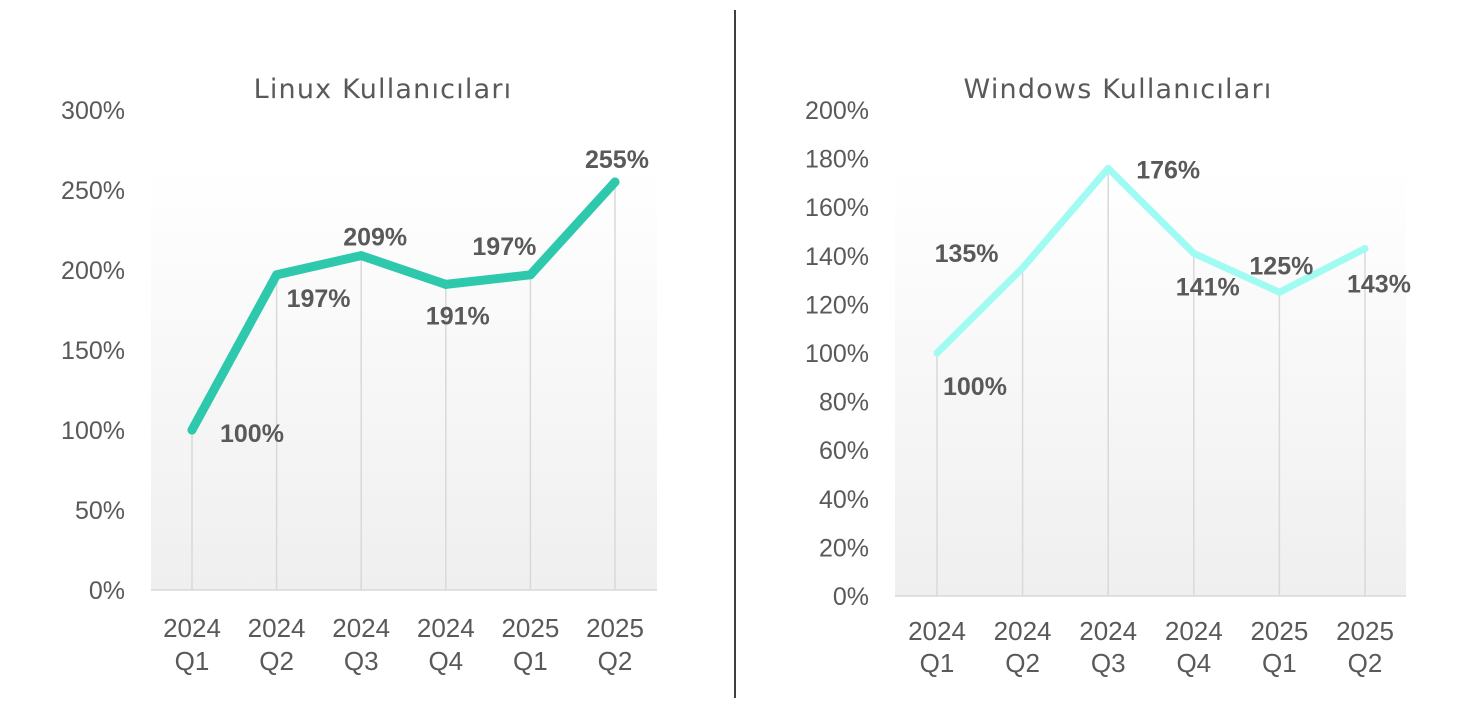 The image size is (1460, 701). Describe the element at coordinates (837, 305) in the screenshot. I see `y-tick-label: 120%` at that location.